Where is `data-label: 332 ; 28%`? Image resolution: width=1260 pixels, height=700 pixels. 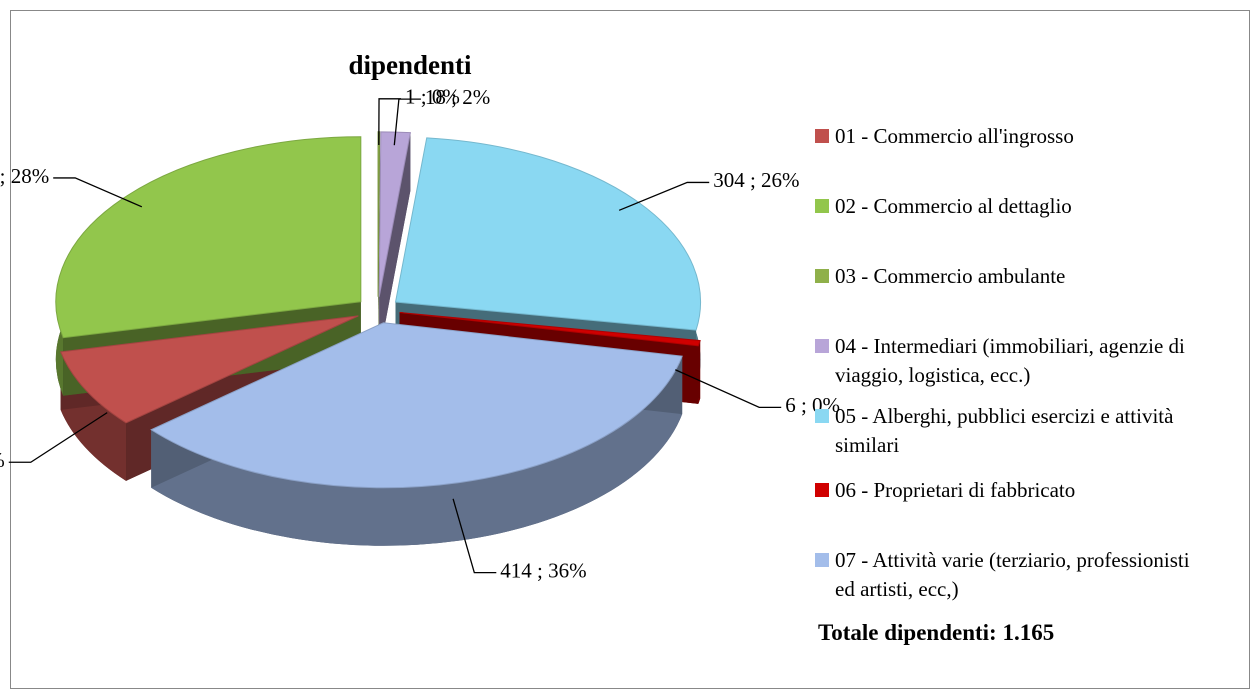
data-label: 332 ; 28% is located at coordinates (24, 176).